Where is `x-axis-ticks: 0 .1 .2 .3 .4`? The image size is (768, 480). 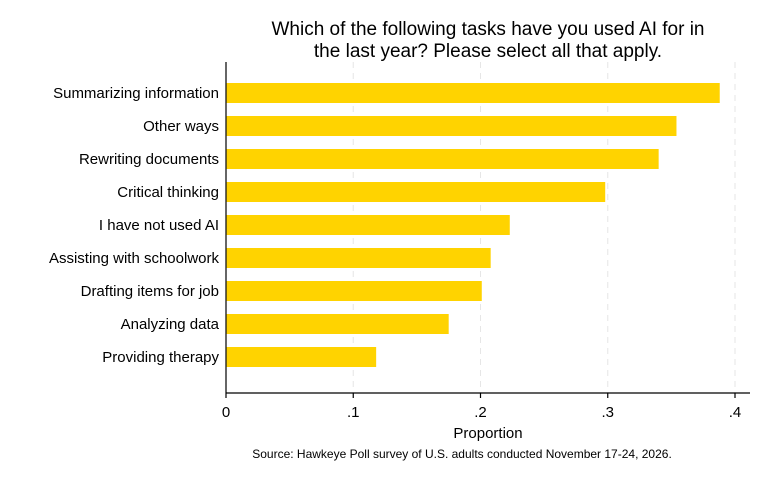 x-axis-ticks: 0 .1 .2 .3 .4 is located at coordinates (481, 407).